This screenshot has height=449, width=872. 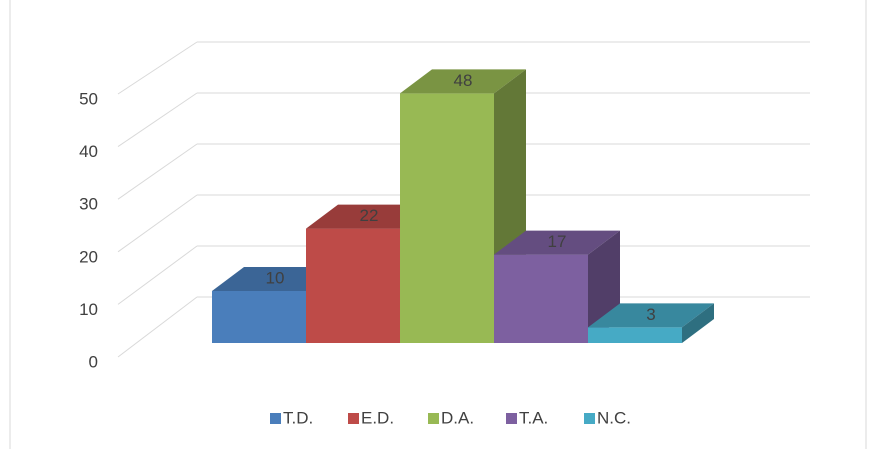 I want to click on data-label: 3, so click(x=650, y=314).